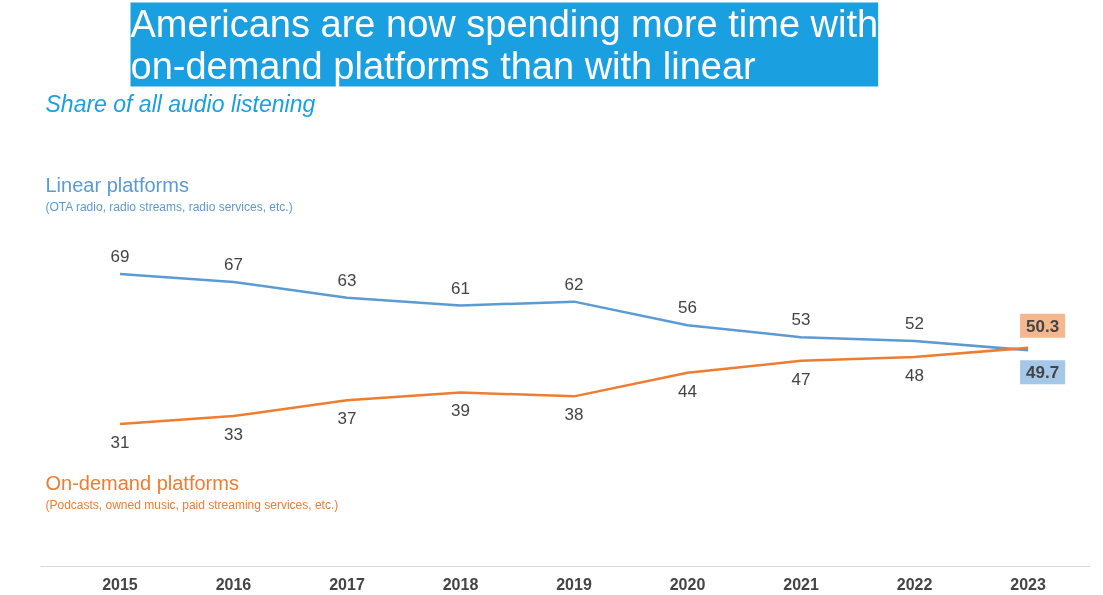 This screenshot has height=595, width=1103. What do you see at coordinates (914, 584) in the screenshot?
I see `x-tick-label: 2022` at bounding box center [914, 584].